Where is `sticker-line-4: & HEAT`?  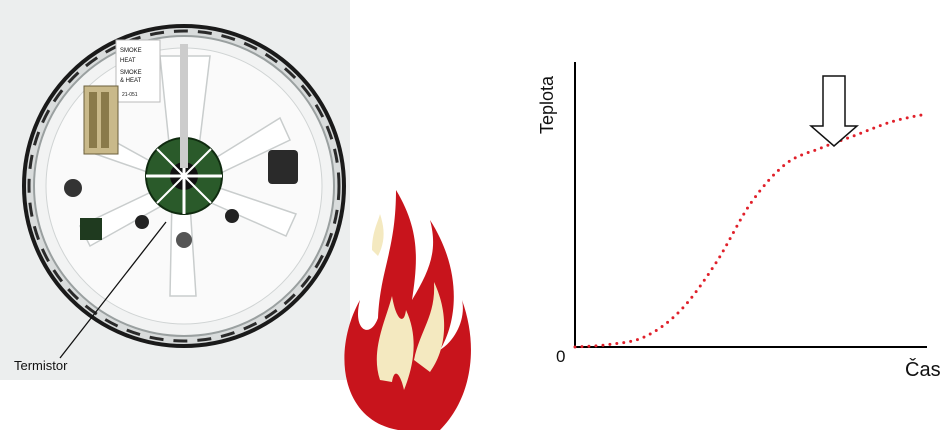
sticker-line-4: & HEAT is located at coordinates (131, 81).